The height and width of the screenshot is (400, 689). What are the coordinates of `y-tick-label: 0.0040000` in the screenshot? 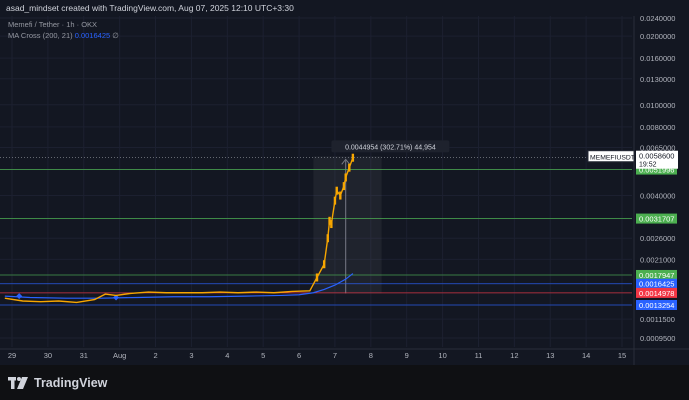 It's located at (657, 196).